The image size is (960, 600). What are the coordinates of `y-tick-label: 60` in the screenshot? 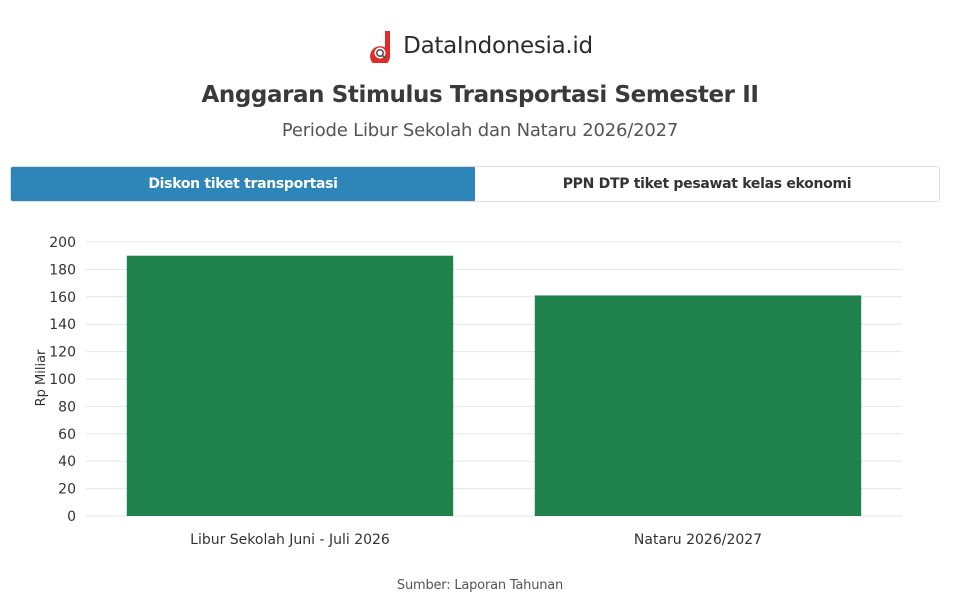 It's located at (67, 435).